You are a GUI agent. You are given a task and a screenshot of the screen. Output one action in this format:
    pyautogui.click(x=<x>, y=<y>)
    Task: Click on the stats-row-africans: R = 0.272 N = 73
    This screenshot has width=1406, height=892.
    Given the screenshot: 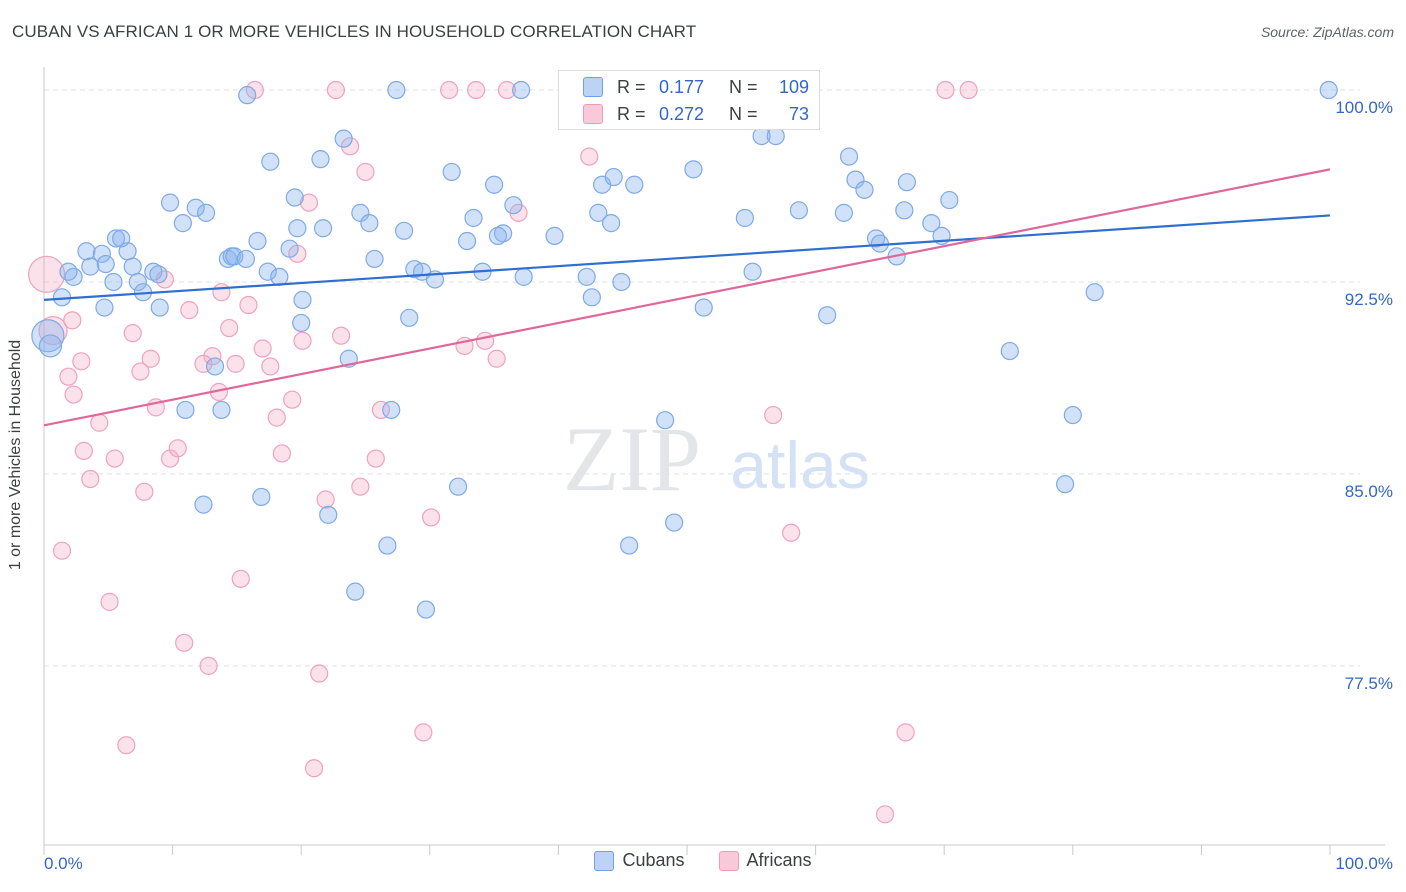 What is the action you would take?
    pyautogui.click(x=696, y=114)
    